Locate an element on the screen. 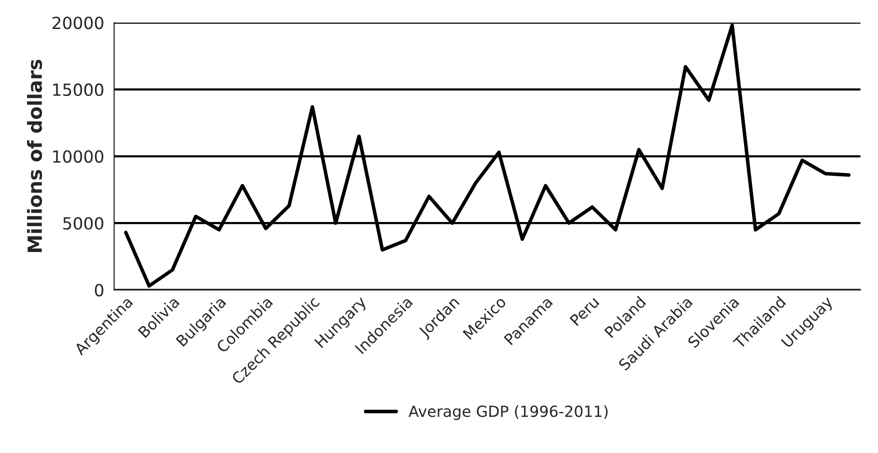 The image size is (878, 453). legend-label: Average GDP (1996-2011) is located at coordinates (508, 412).